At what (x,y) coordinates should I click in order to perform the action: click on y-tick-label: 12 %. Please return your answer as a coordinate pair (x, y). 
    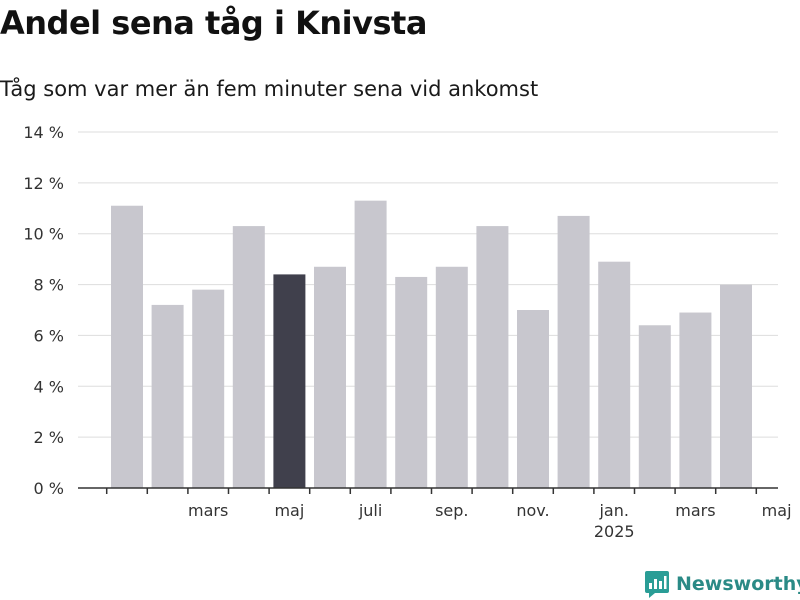
    Looking at the image, I should click on (43, 183).